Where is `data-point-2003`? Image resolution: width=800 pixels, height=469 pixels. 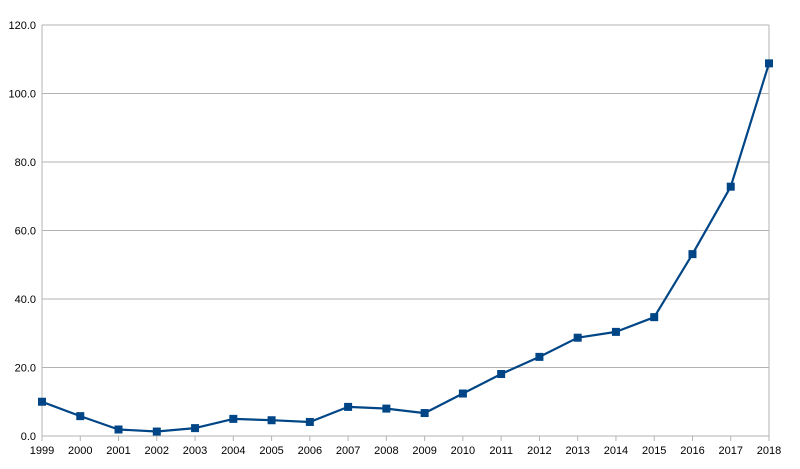
data-point-2003 is located at coordinates (195, 428).